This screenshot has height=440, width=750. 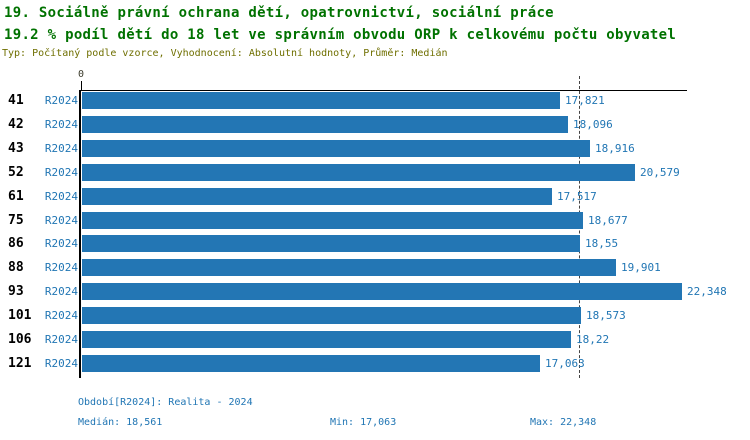 What do you see at coordinates (563, 422) in the screenshot?
I see `footer-max: Max: 22,348` at bounding box center [563, 422].